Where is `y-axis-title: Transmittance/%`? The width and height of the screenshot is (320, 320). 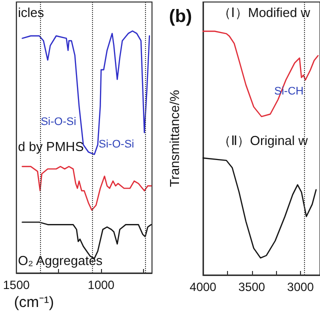 y-axis-title: Transmittance/% is located at coordinates (174, 139).